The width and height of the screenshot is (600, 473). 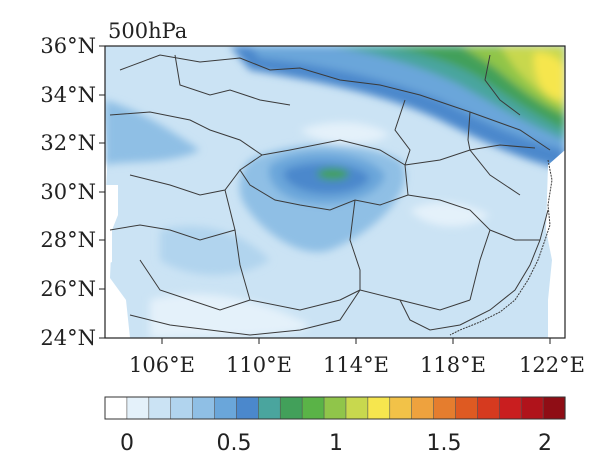 I want to click on boundary-north2, so click(x=232, y=80).